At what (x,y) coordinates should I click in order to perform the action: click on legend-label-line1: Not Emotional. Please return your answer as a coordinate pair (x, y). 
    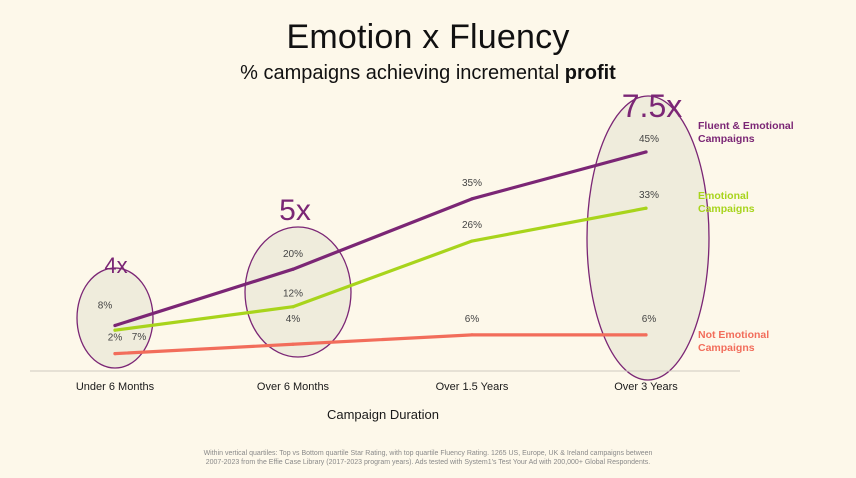
    Looking at the image, I should click on (733, 335).